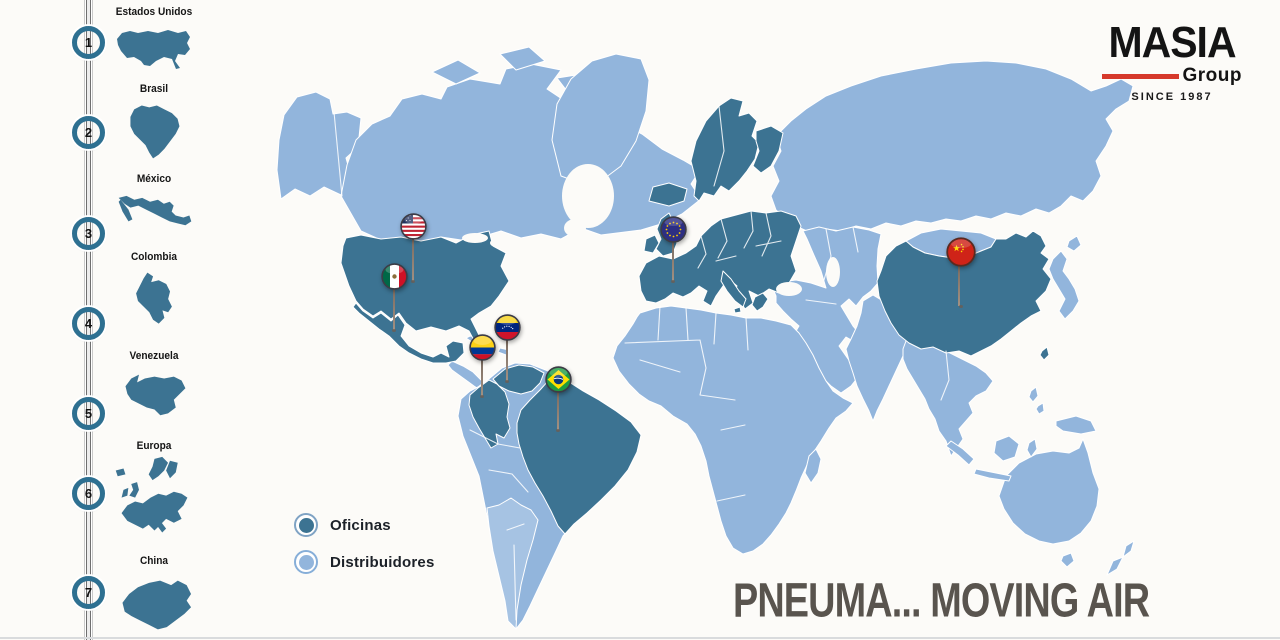 The width and height of the screenshot is (1280, 640). Describe the element at coordinates (306, 525) in the screenshot. I see `office-swatch-icon` at that location.